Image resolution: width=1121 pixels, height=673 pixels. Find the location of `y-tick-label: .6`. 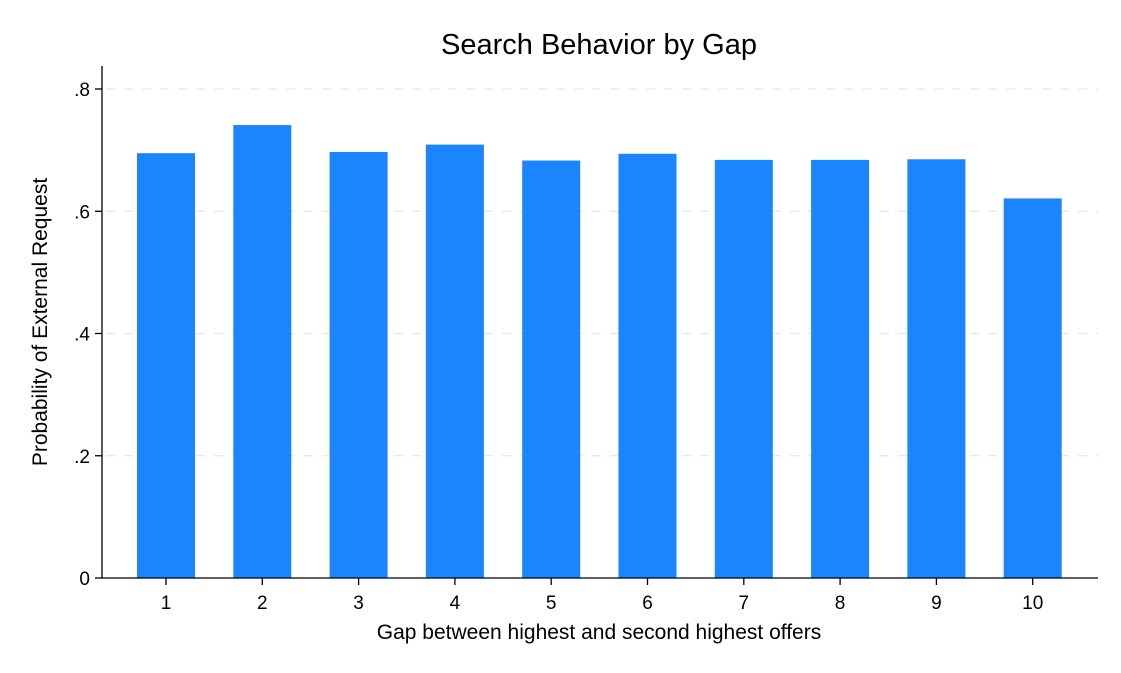

y-tick-label: .6 is located at coordinates (82, 212).